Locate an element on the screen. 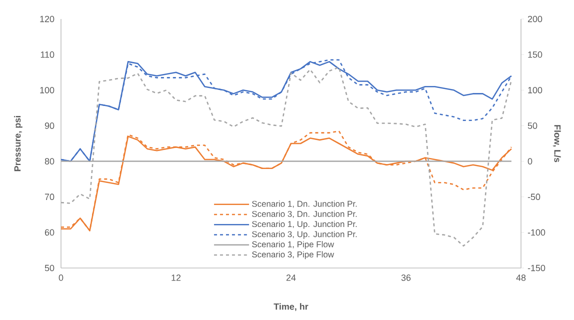  x-tick-label: 12 is located at coordinates (176, 277).